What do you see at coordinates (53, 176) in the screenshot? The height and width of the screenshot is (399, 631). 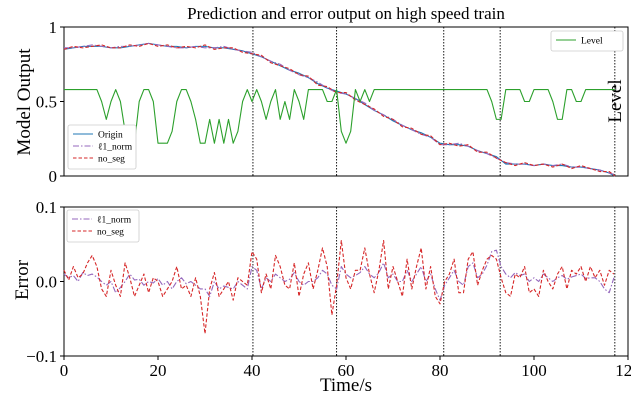 I see `y-tick-label-0: 0` at bounding box center [53, 176].